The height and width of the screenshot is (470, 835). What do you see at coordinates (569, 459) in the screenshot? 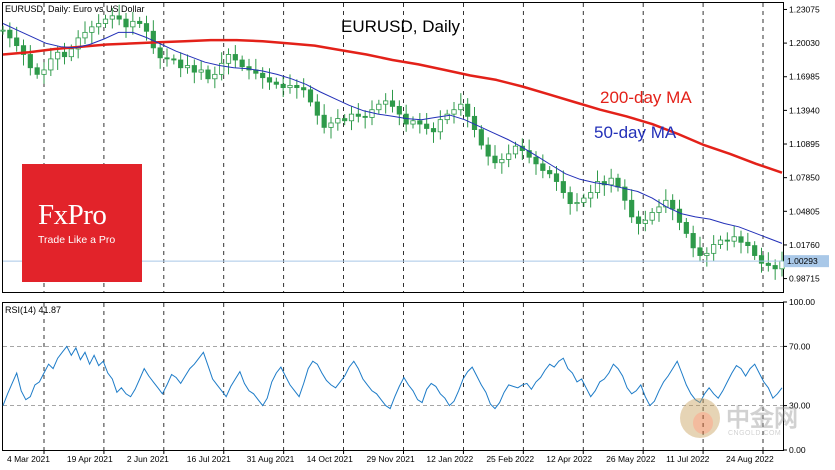
I see `x-tick-label: 12 Apr 2022` at bounding box center [569, 459].